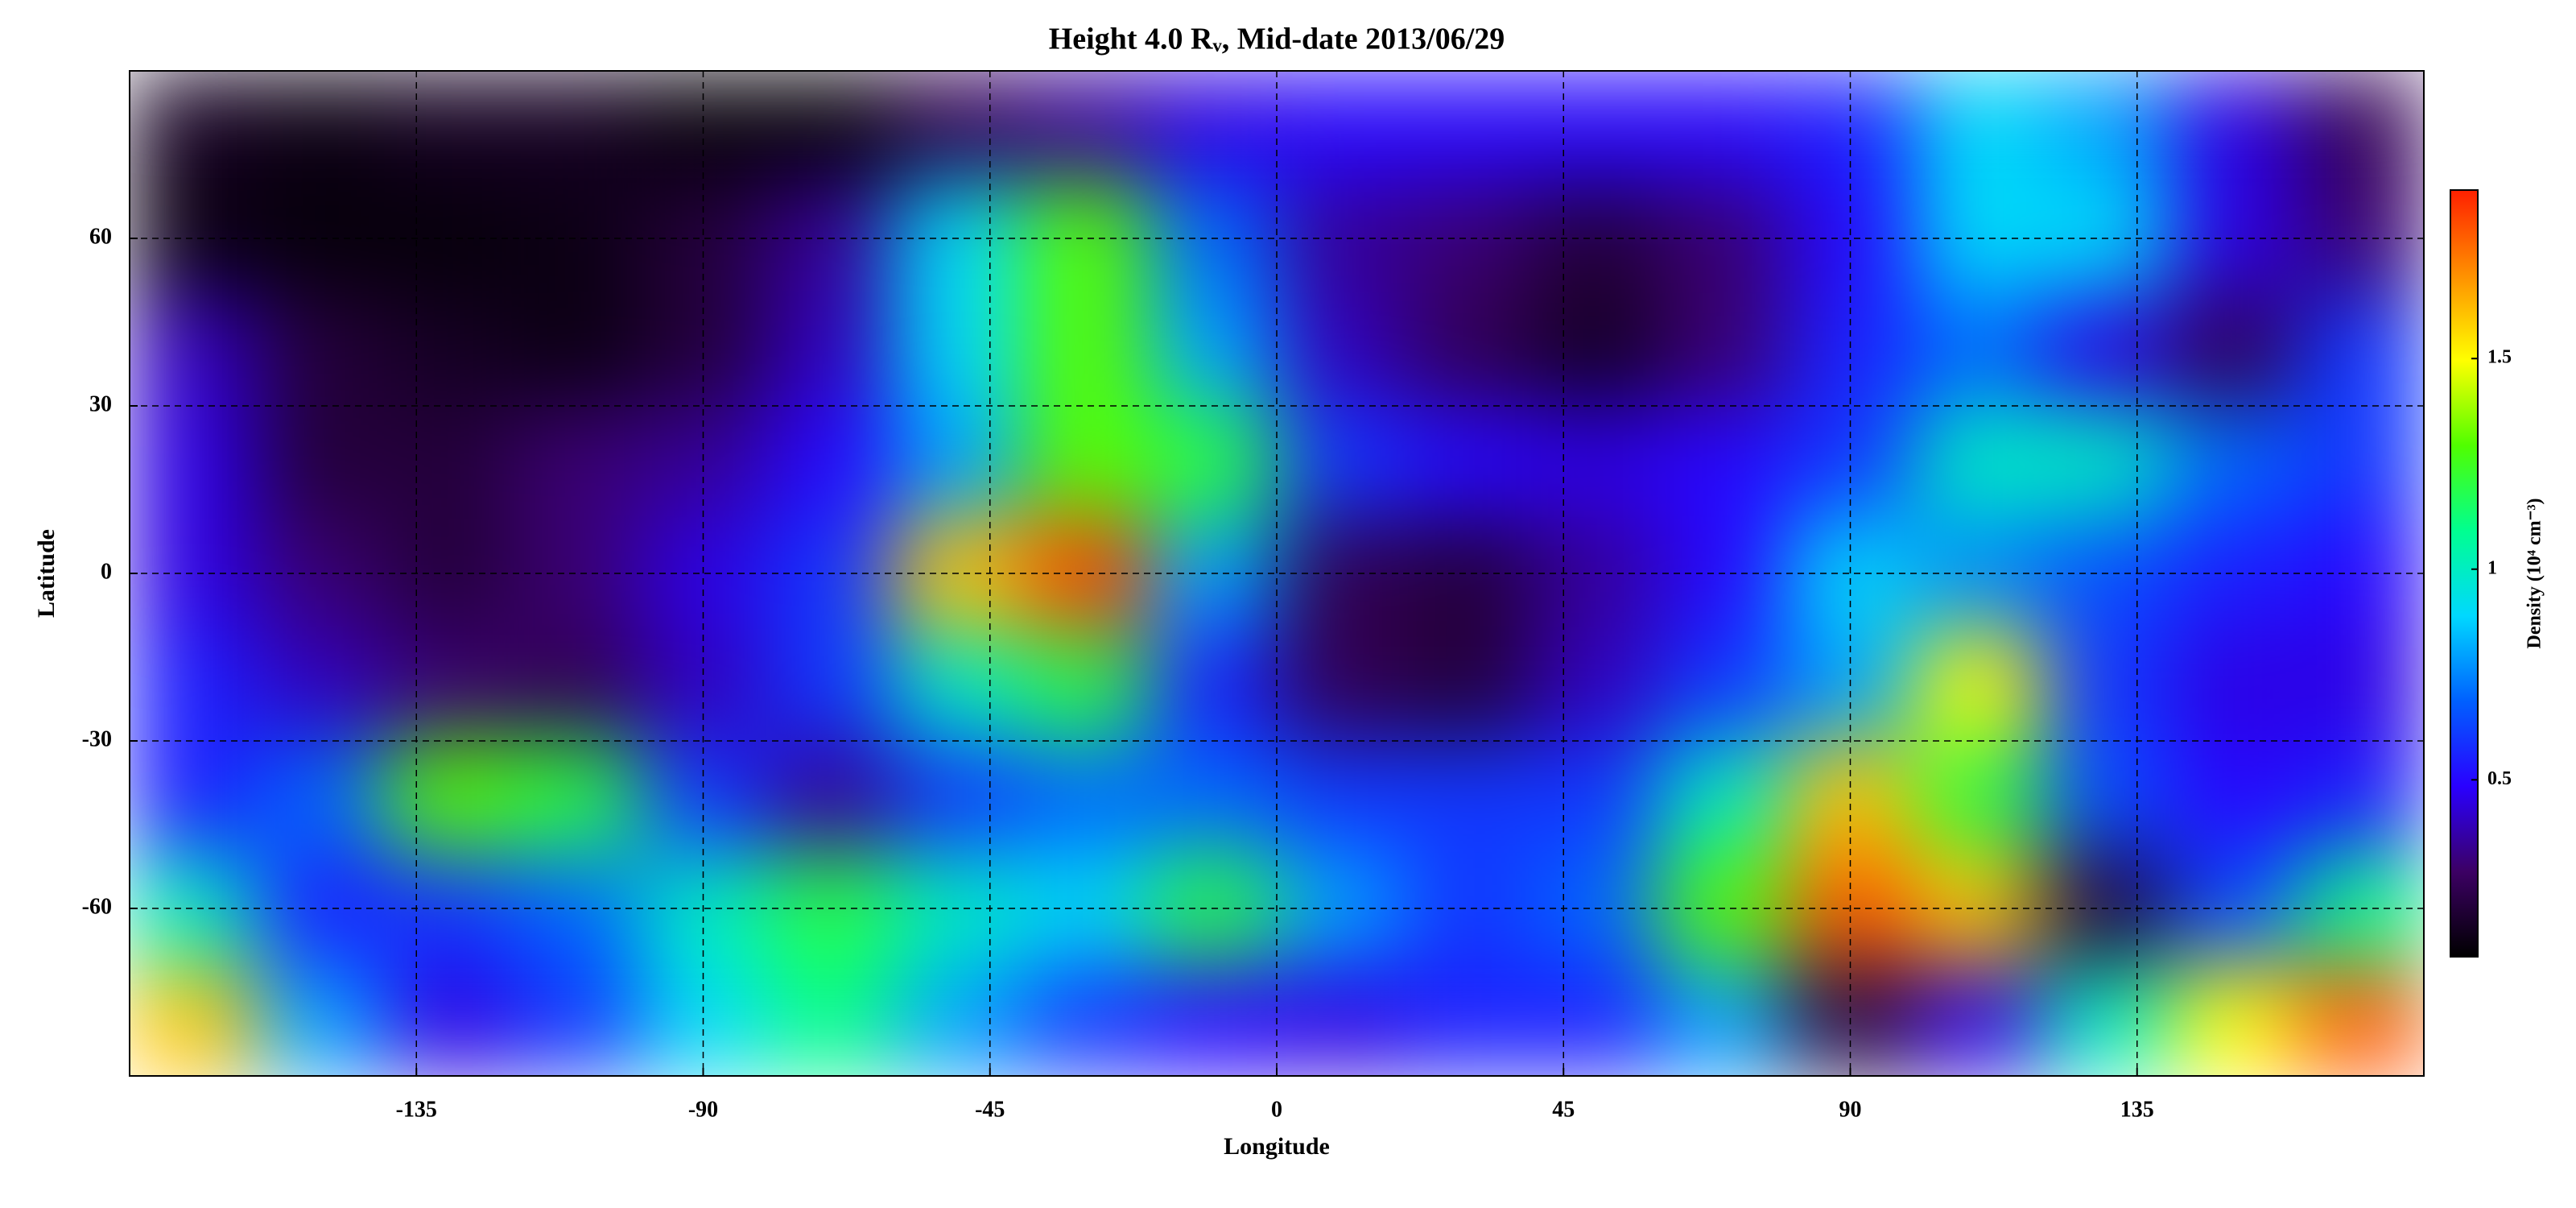 The height and width of the screenshot is (1208, 2576). Describe the element at coordinates (1277, 1146) in the screenshot. I see `x-axis-label: Longitude` at that location.